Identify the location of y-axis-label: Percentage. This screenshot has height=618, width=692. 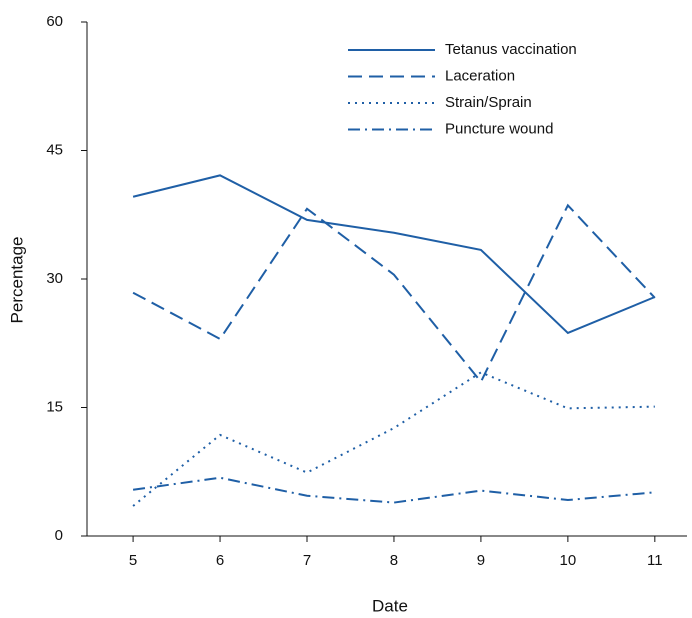
(16, 280).